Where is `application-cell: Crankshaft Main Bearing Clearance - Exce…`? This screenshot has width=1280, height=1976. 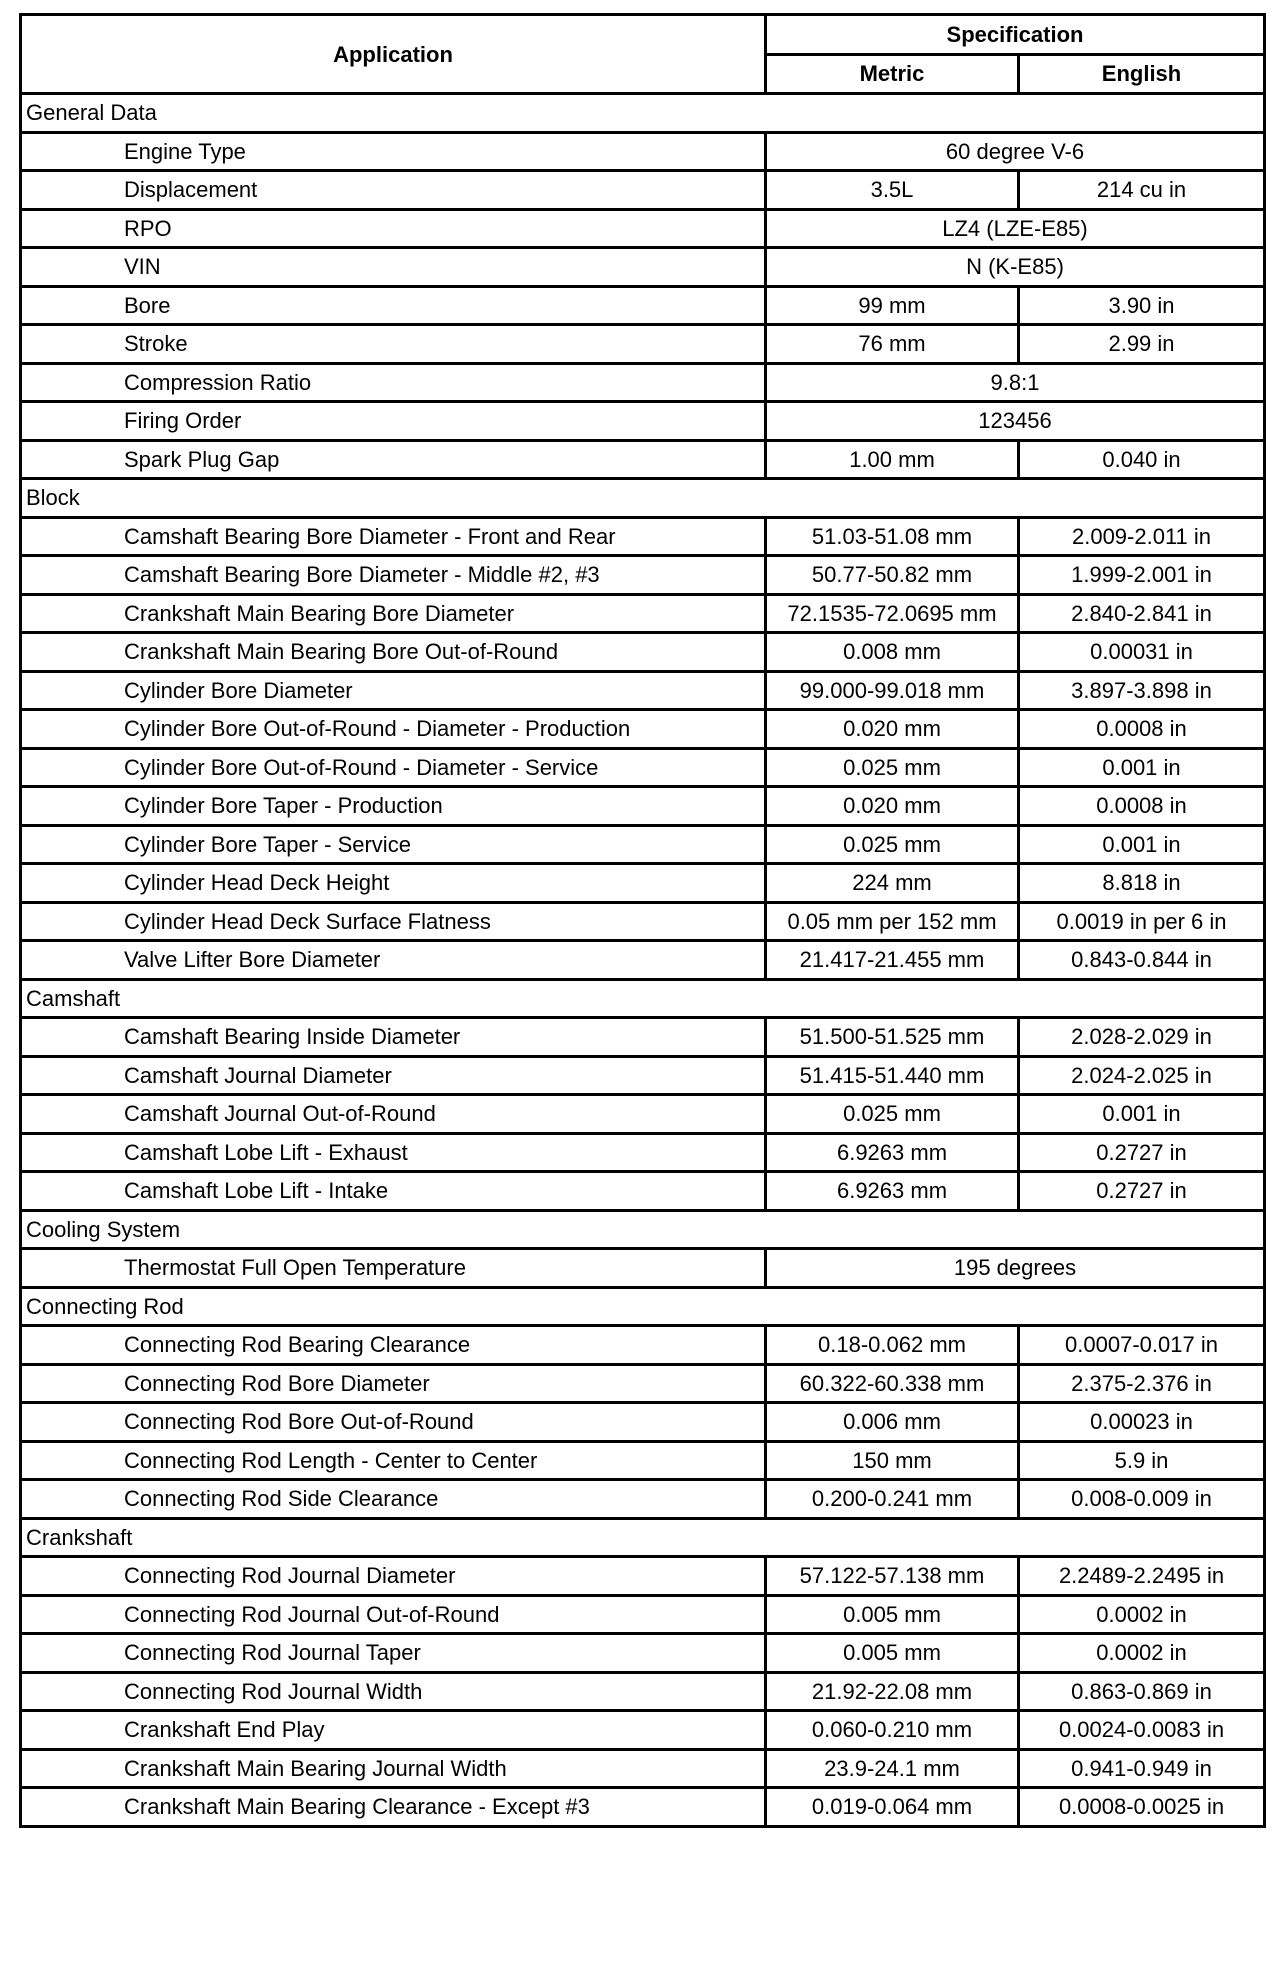
application-cell: Crankshaft Main Bearing Clearance - Exce… is located at coordinates (393, 1807).